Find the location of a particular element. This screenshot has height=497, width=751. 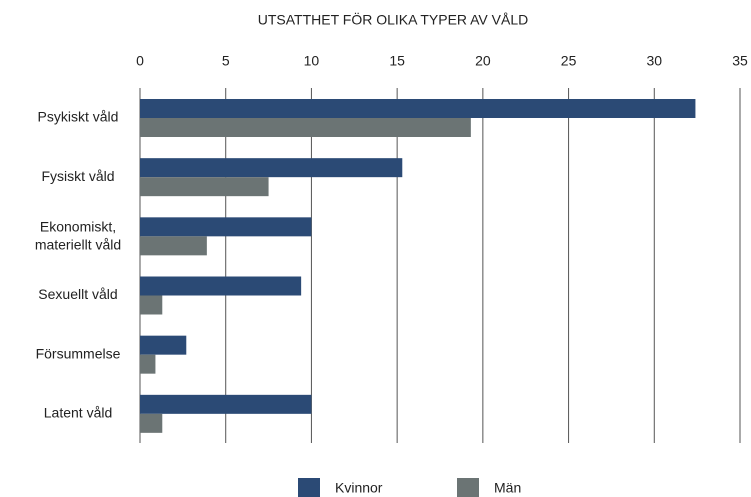

y-tick-label: Latent våld is located at coordinates (78, 413).